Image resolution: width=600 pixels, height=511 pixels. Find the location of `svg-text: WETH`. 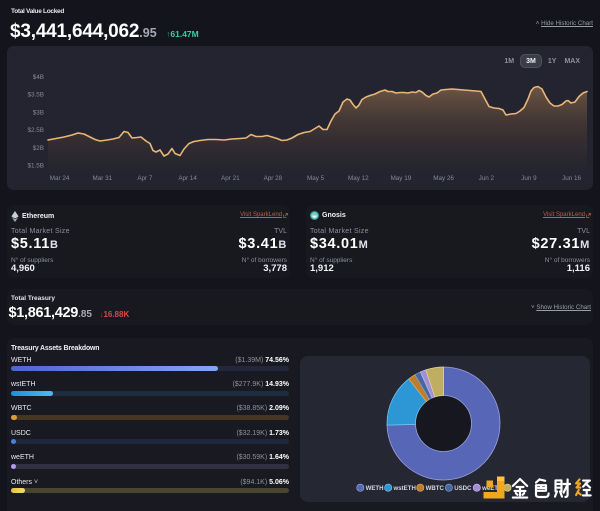

svg-text: WETH is located at coordinates (375, 488).